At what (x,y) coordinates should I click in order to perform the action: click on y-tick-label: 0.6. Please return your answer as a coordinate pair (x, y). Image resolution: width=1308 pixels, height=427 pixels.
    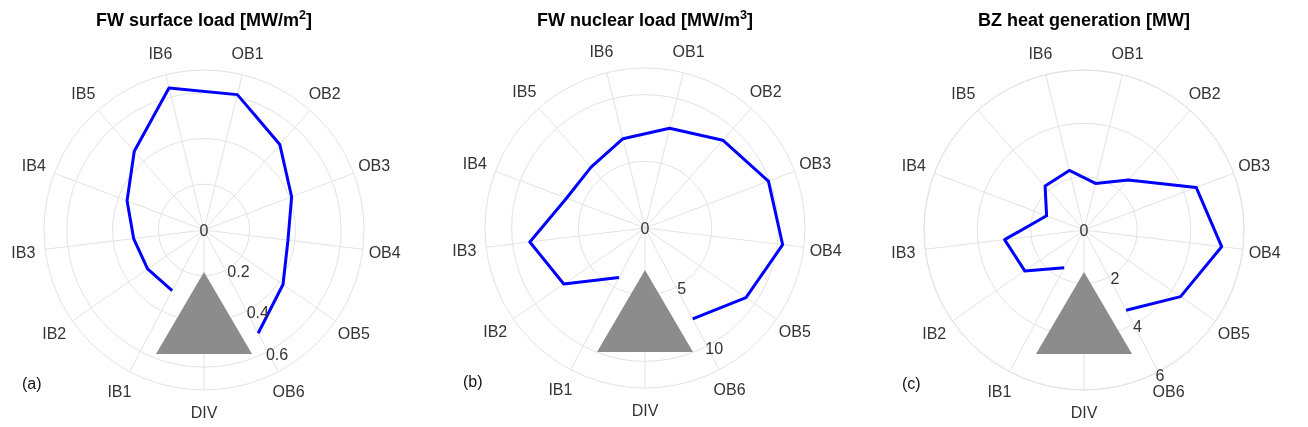
    Looking at the image, I should click on (277, 354).